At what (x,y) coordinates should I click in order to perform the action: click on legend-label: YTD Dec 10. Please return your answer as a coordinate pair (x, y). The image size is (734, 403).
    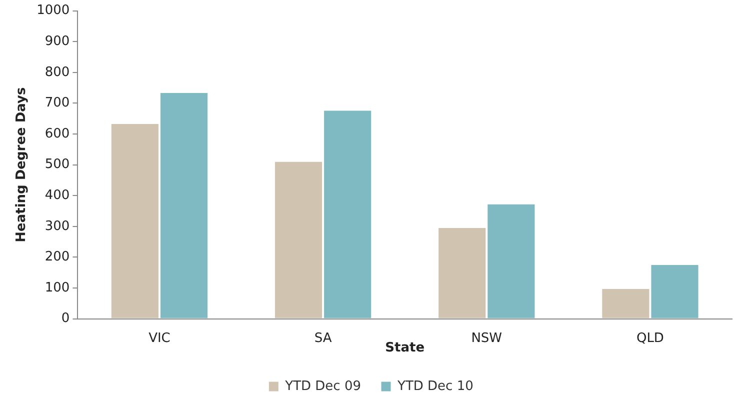
    Looking at the image, I should click on (435, 386).